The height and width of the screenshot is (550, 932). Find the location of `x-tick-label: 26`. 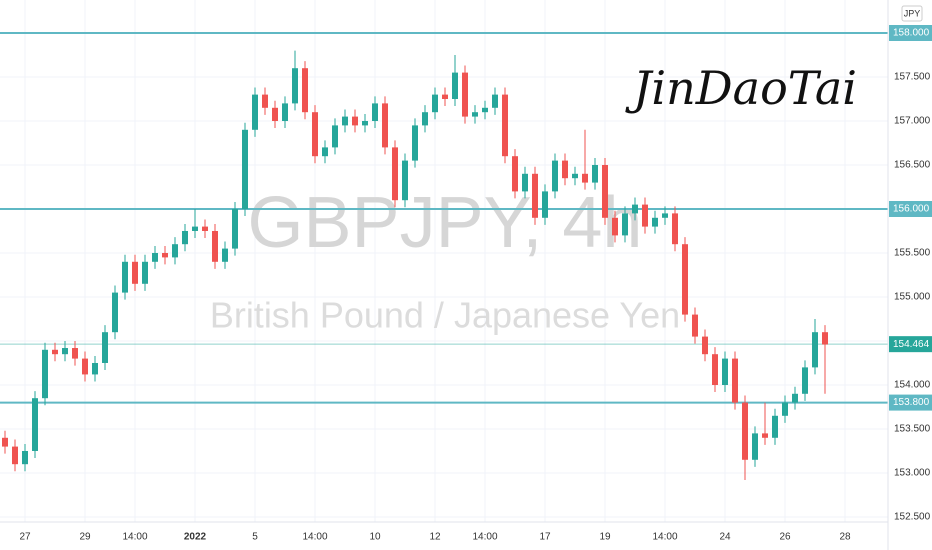

x-tick-label: 26 is located at coordinates (785, 537).